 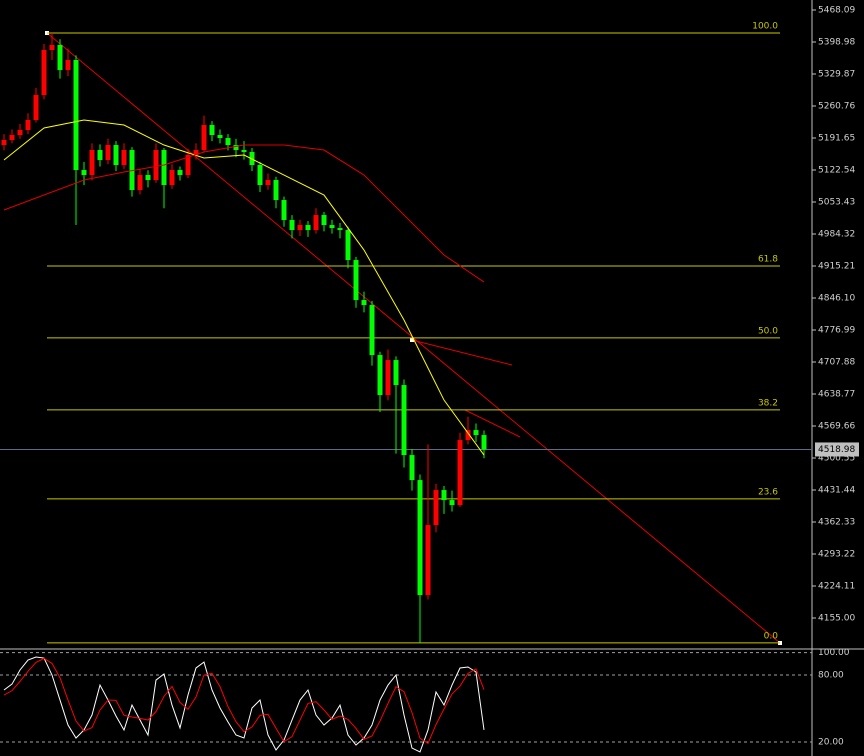 I want to click on fib-label: 38.2, so click(x=768, y=403).